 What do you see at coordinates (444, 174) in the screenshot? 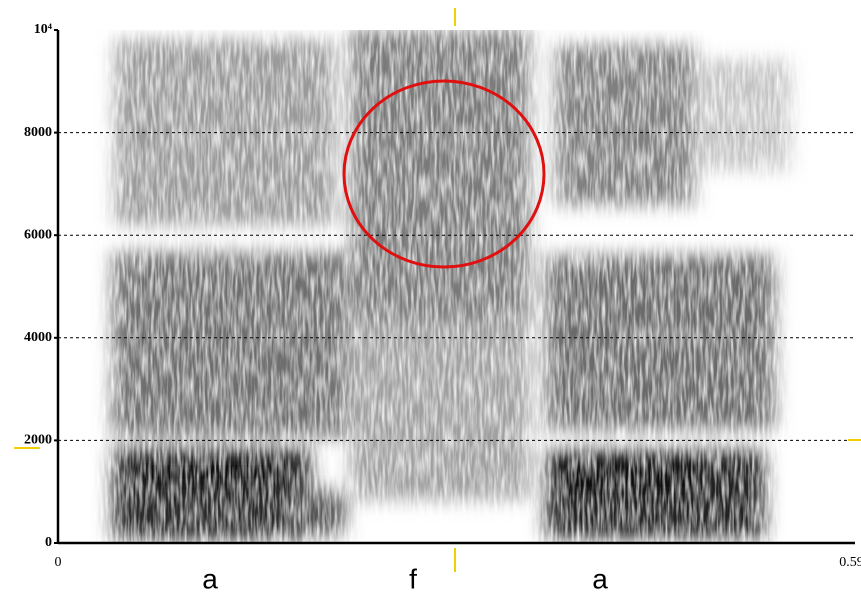
I see `highlight-circle` at bounding box center [444, 174].